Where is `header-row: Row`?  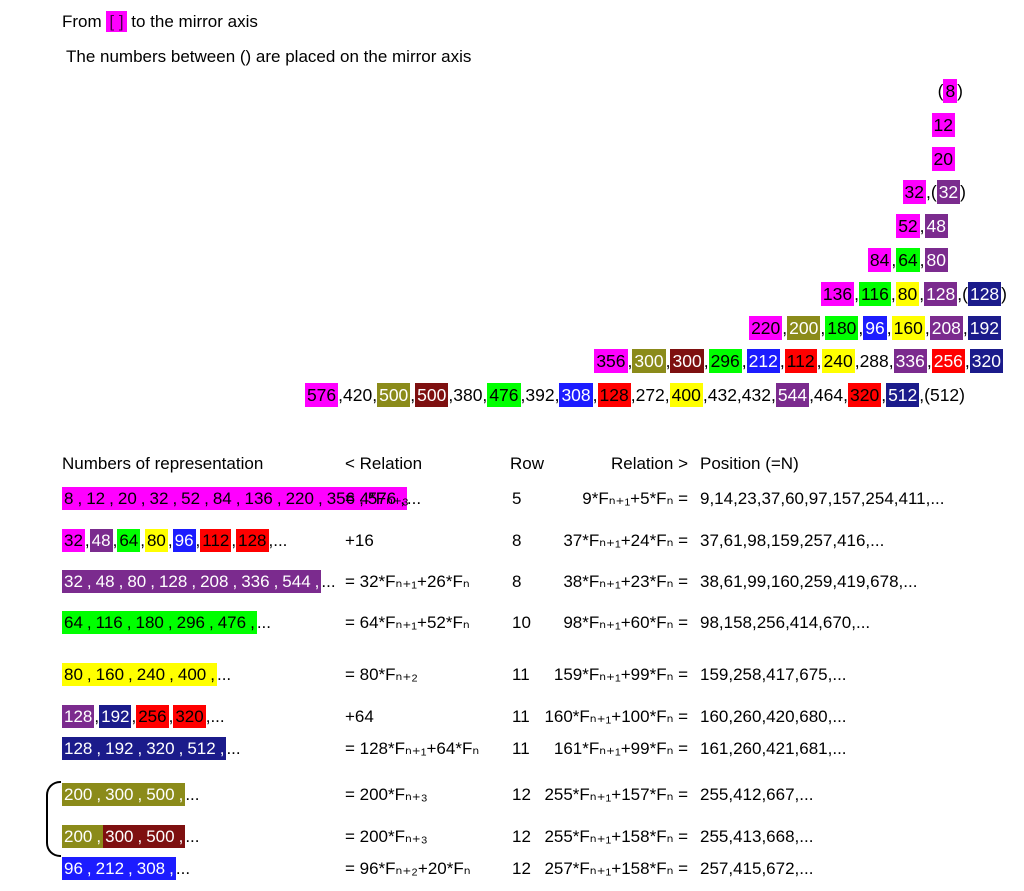
header-row: Row is located at coordinates (527, 463).